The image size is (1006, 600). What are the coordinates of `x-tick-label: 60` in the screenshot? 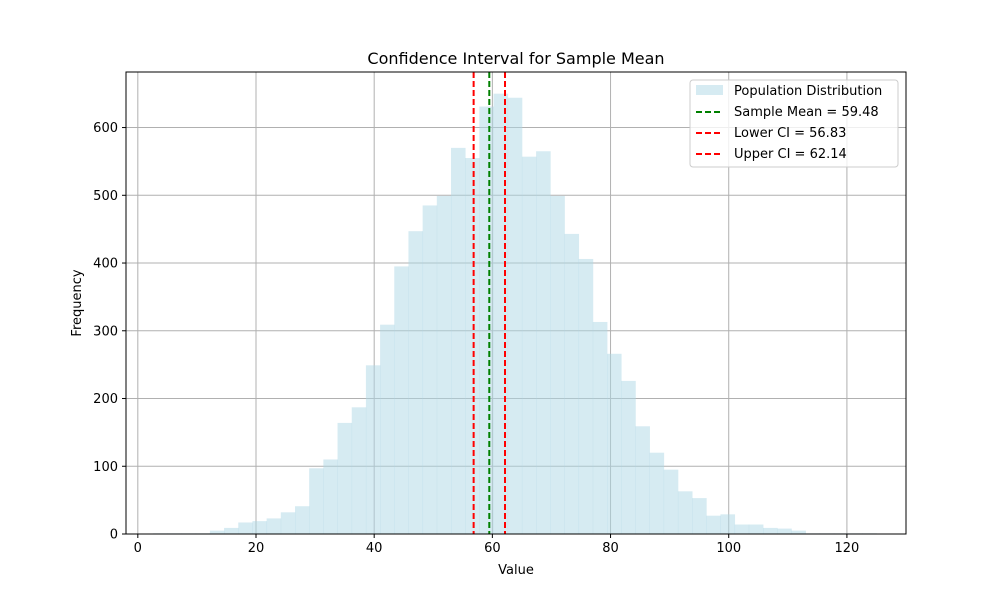 It's located at (492, 548).